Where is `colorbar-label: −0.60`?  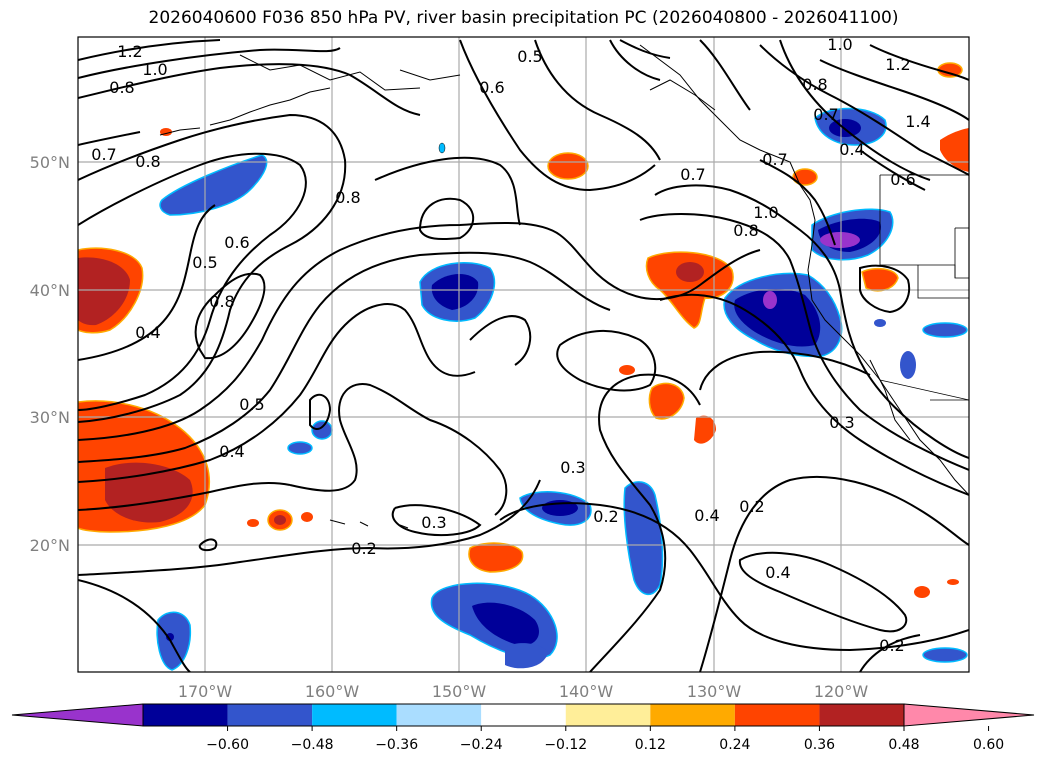
colorbar-label: −0.60 is located at coordinates (227, 745).